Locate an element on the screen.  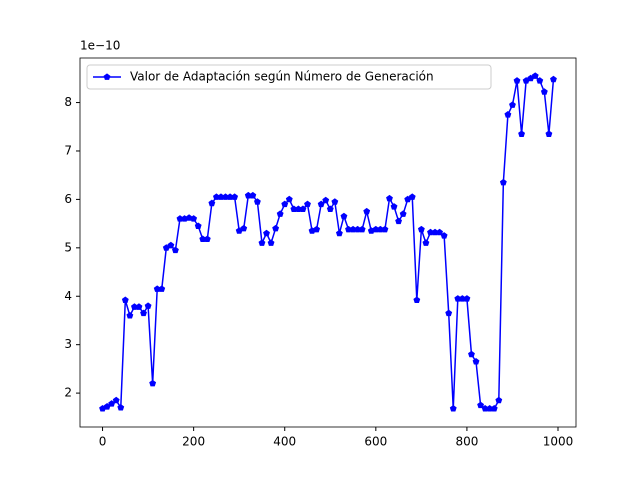
x-tick-label: 400 is located at coordinates (284, 442).